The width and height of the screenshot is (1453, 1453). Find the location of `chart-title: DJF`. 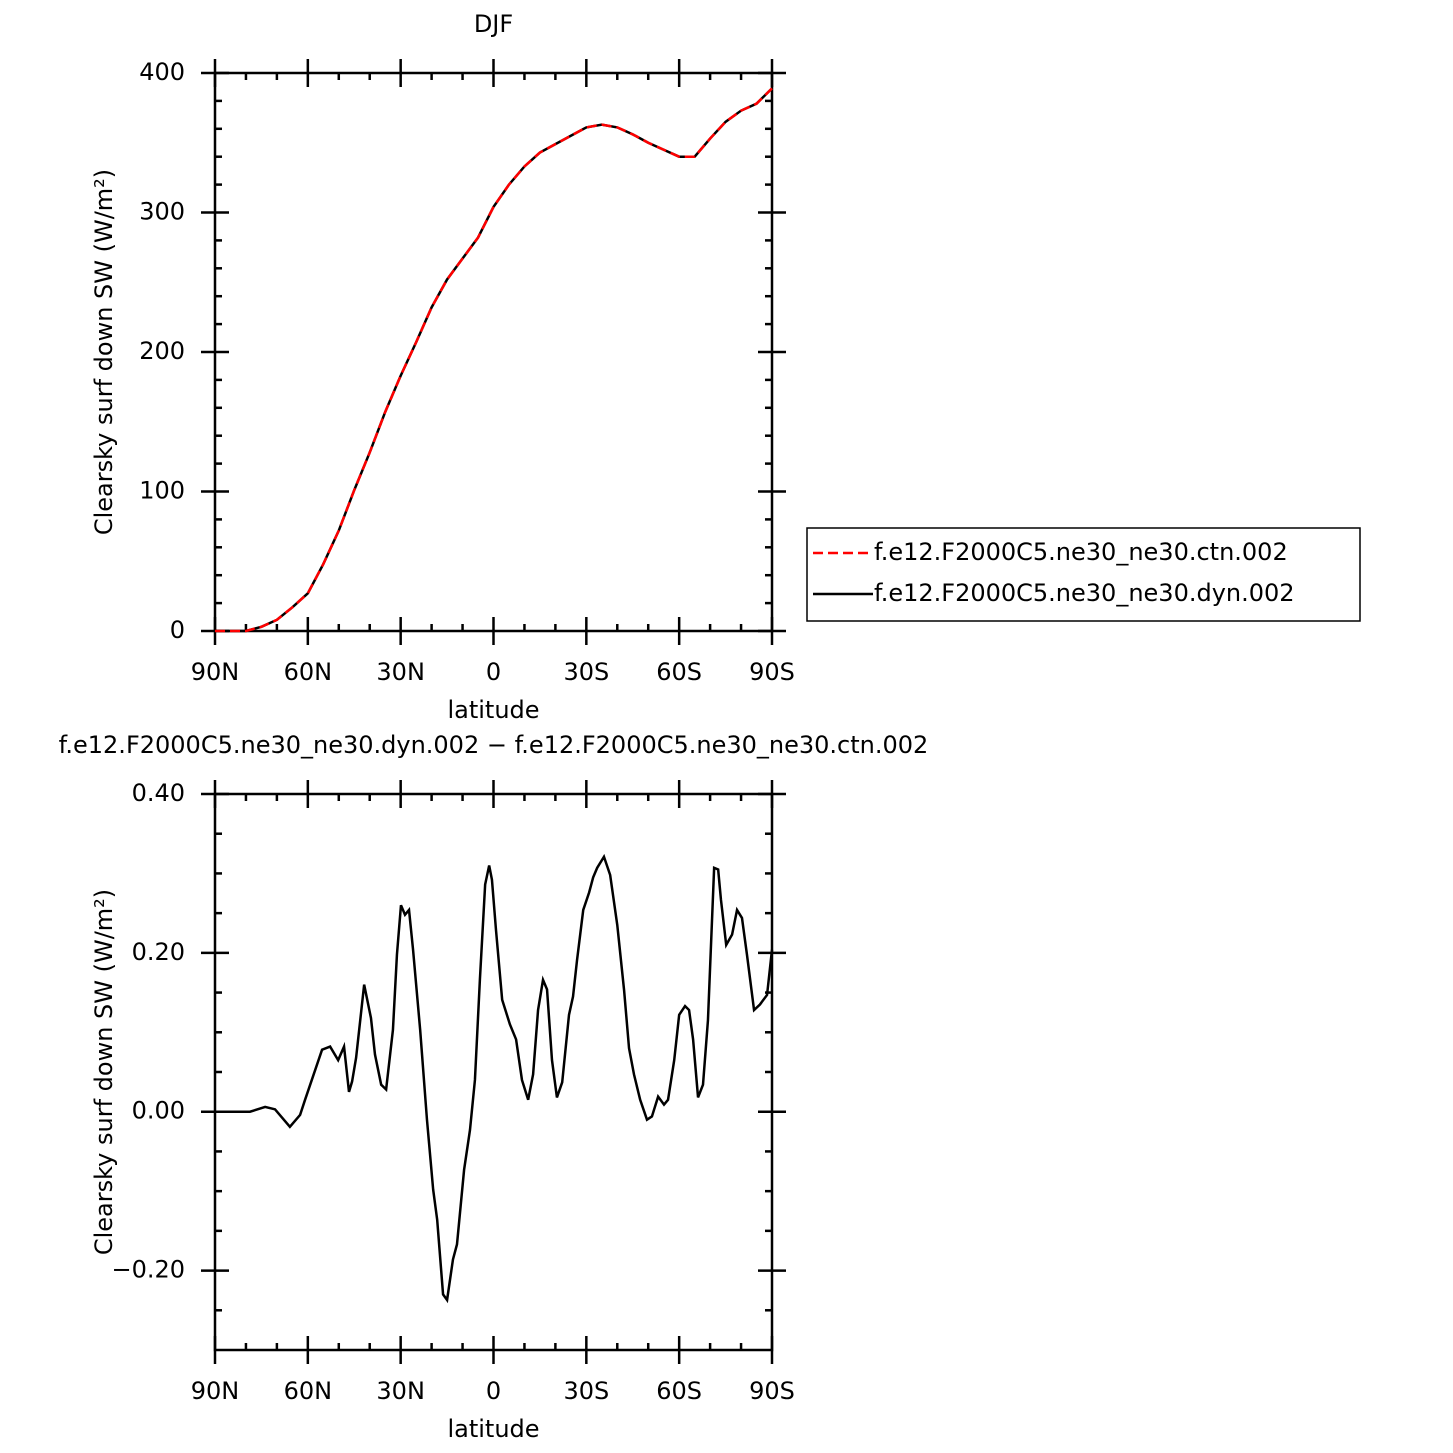

chart-title: DJF is located at coordinates (493, 24).